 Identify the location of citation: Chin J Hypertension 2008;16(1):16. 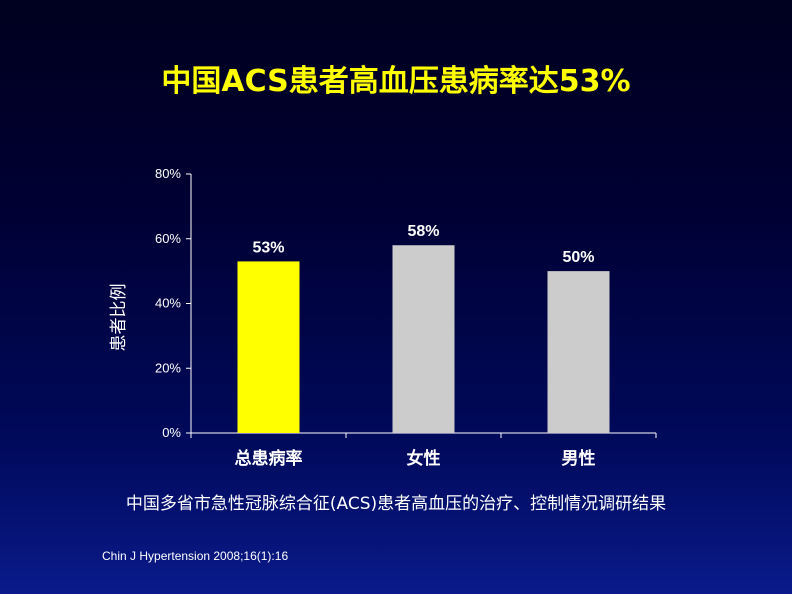
(195, 556).